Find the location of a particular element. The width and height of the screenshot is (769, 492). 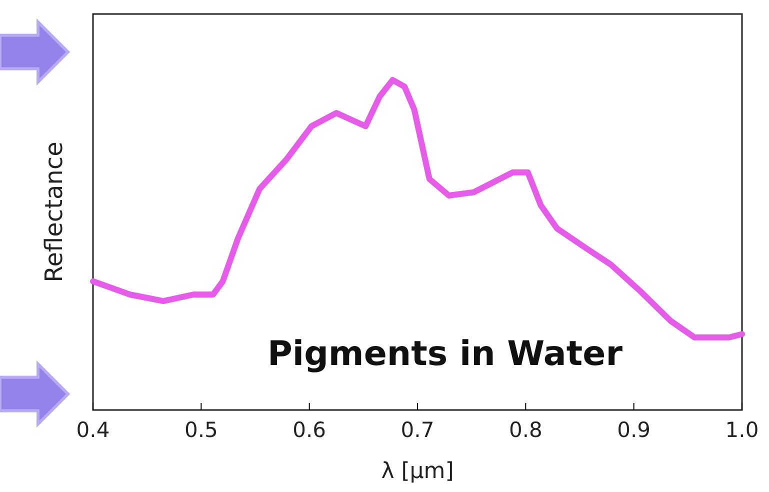

x-tick-label: 0.4 is located at coordinates (93, 430).